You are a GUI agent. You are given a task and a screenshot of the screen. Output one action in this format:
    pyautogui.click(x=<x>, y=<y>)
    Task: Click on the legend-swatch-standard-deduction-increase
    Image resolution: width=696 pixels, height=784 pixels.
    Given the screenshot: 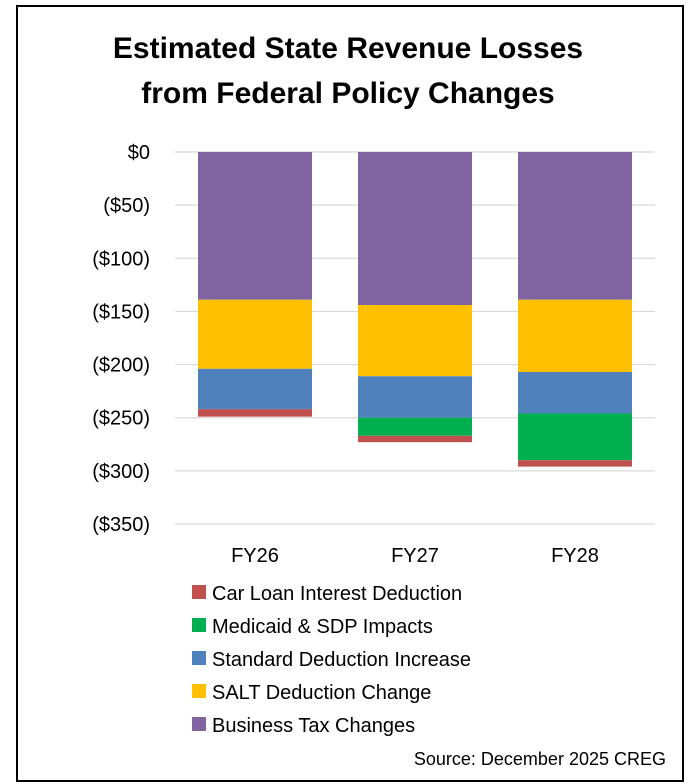 What is the action you would take?
    pyautogui.click(x=199, y=658)
    